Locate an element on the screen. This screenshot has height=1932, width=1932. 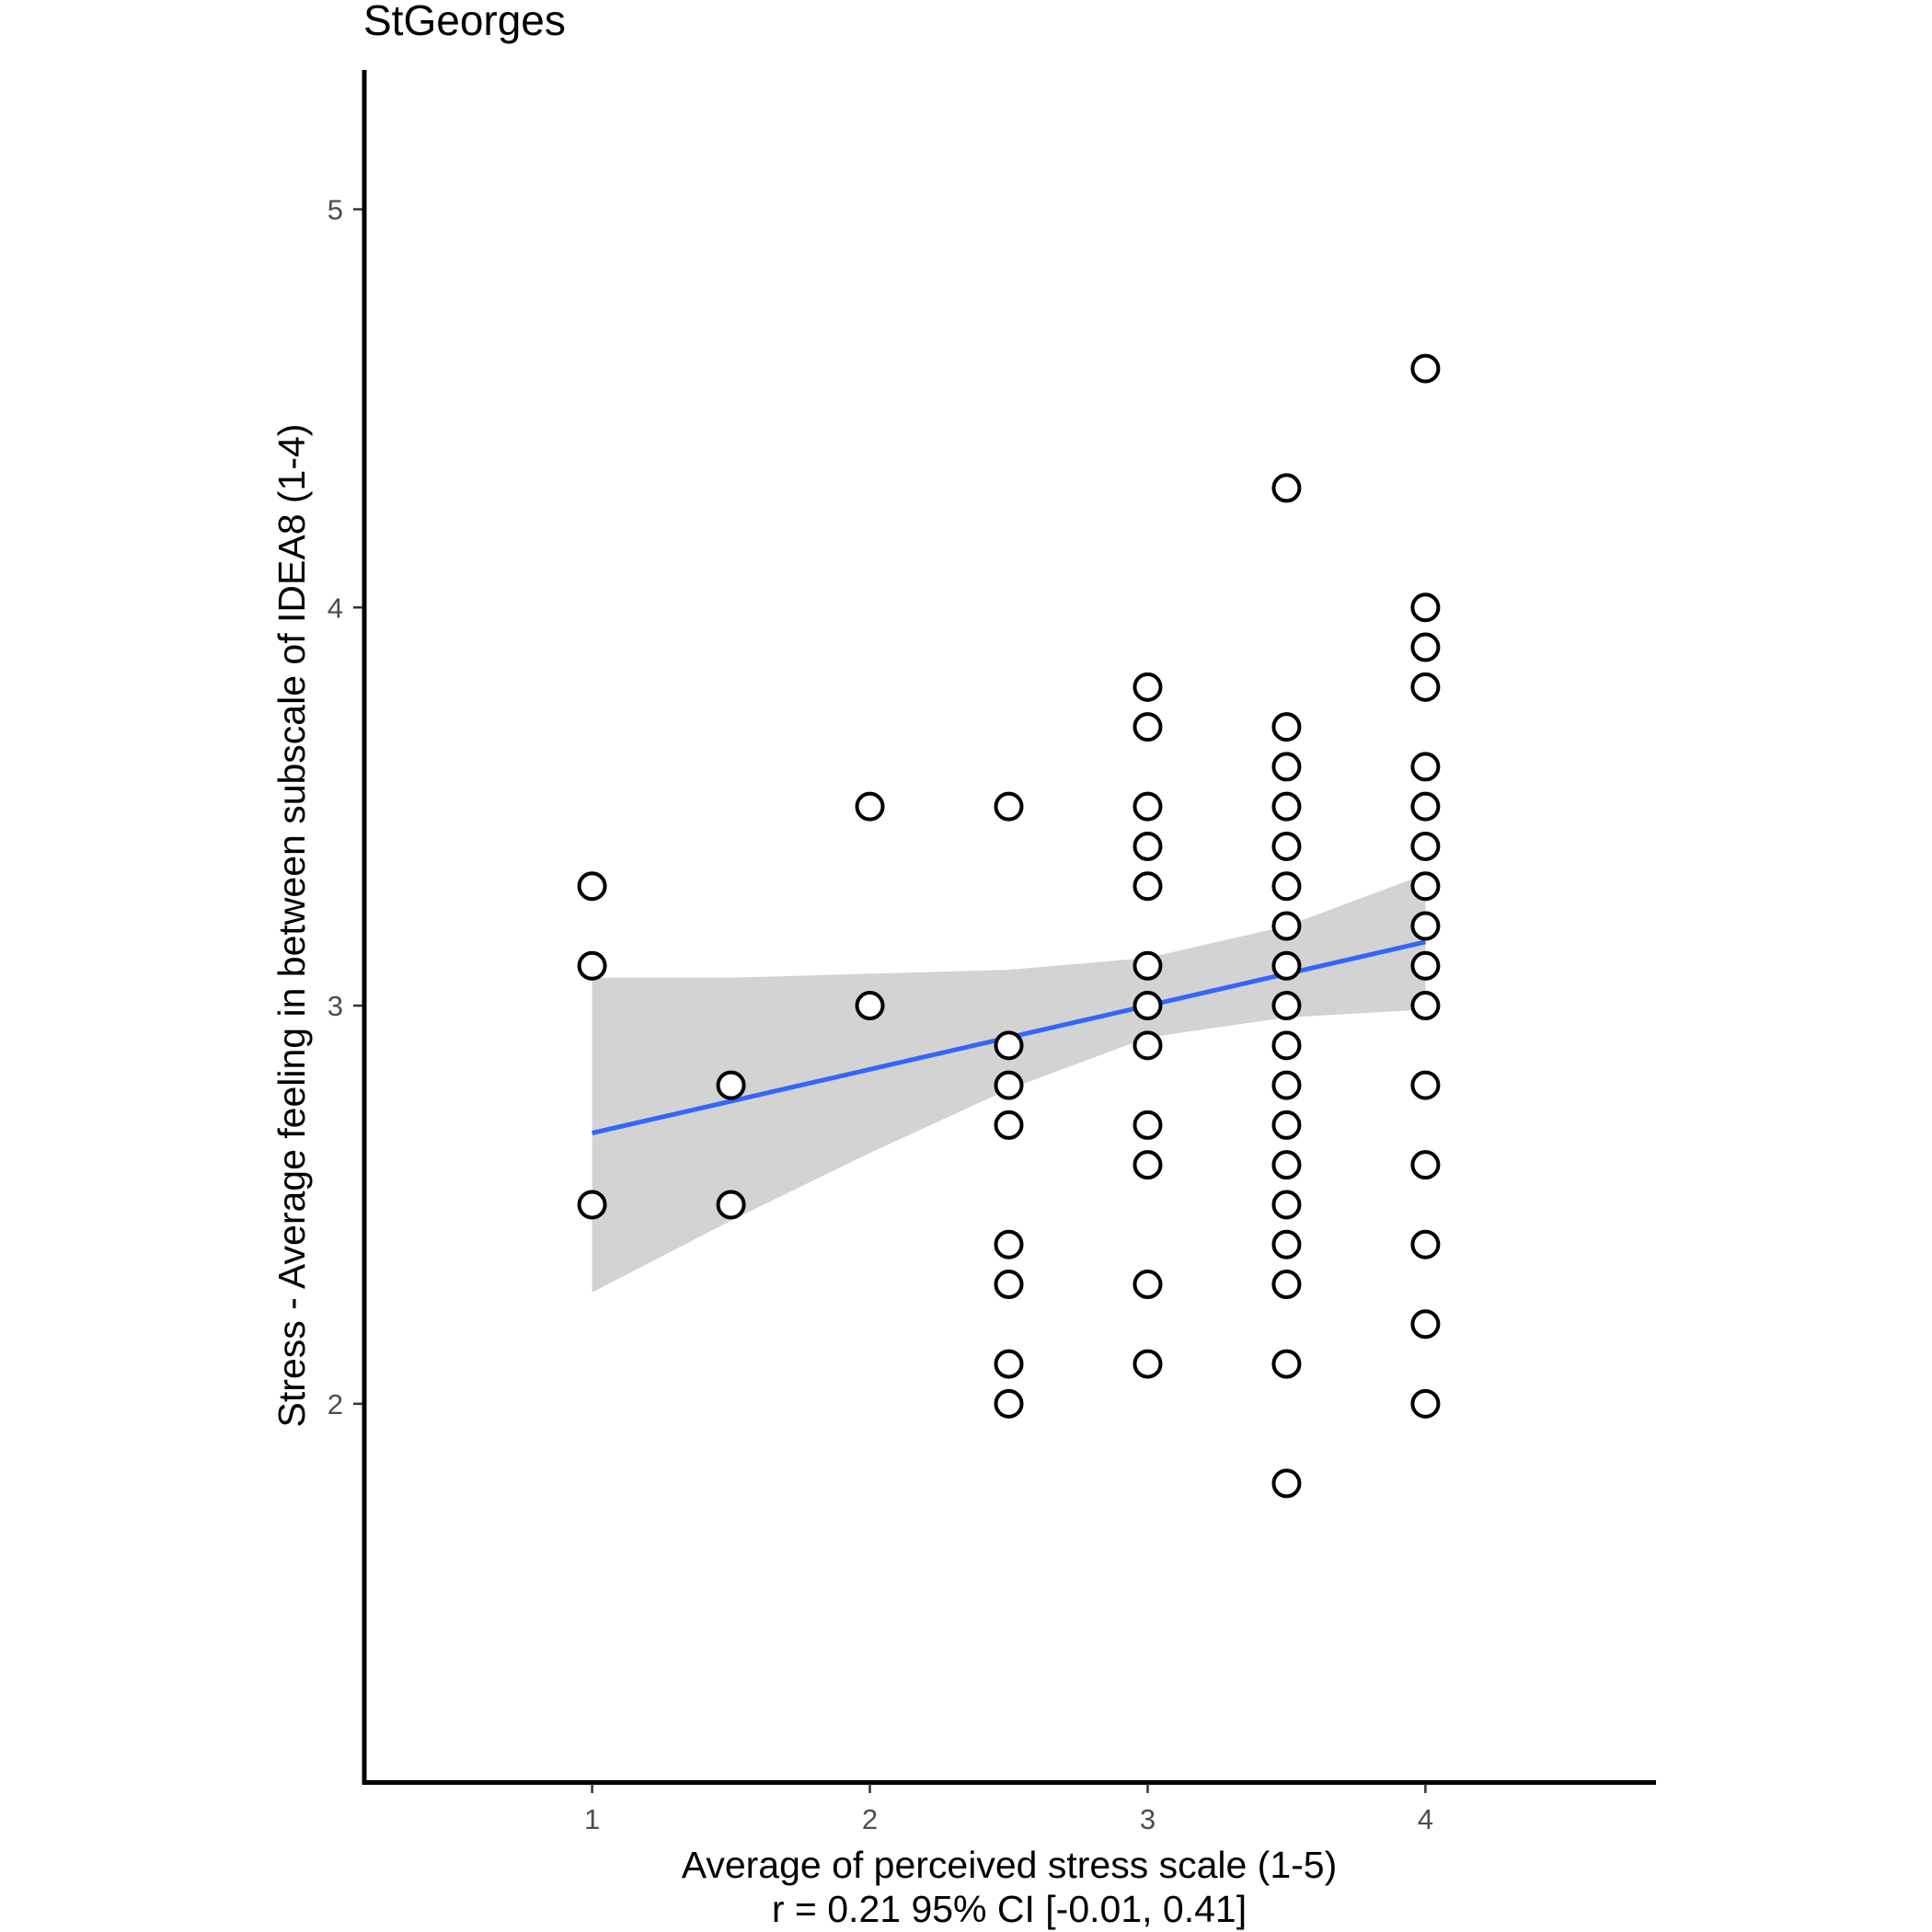
chart-title: StGeorges is located at coordinates (464, 22).